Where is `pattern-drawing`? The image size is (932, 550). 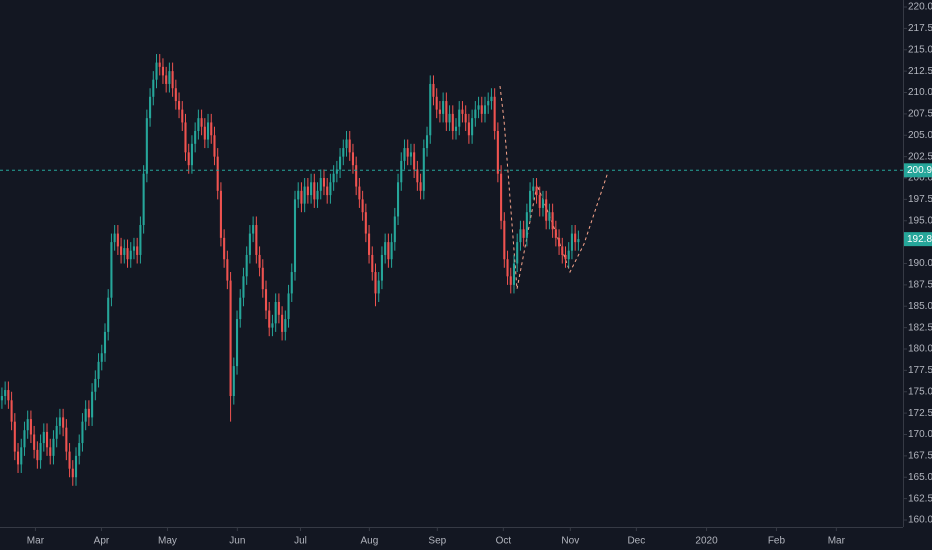 pattern-drawing is located at coordinates (554, 187).